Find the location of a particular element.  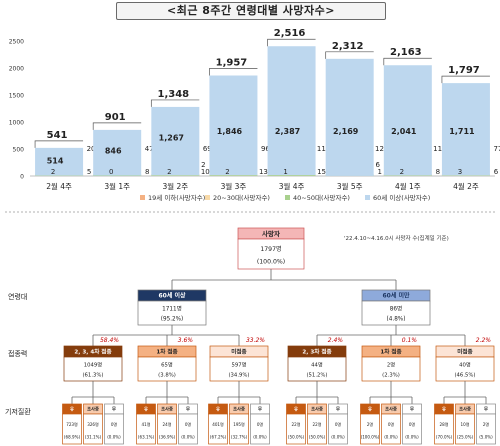

disease-node-1-0-title: 유 is located at coordinates (146, 409).